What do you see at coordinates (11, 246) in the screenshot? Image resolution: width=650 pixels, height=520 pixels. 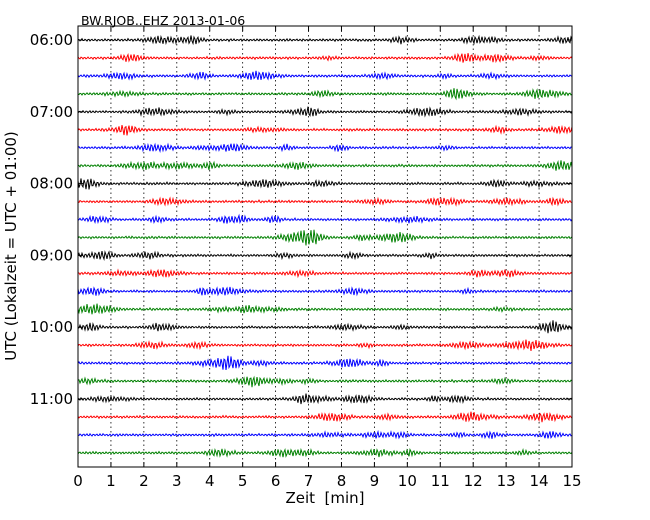 I see `y-axis-label: UTC (Lokalzeit = UTC + 01:00)` at bounding box center [11, 246].